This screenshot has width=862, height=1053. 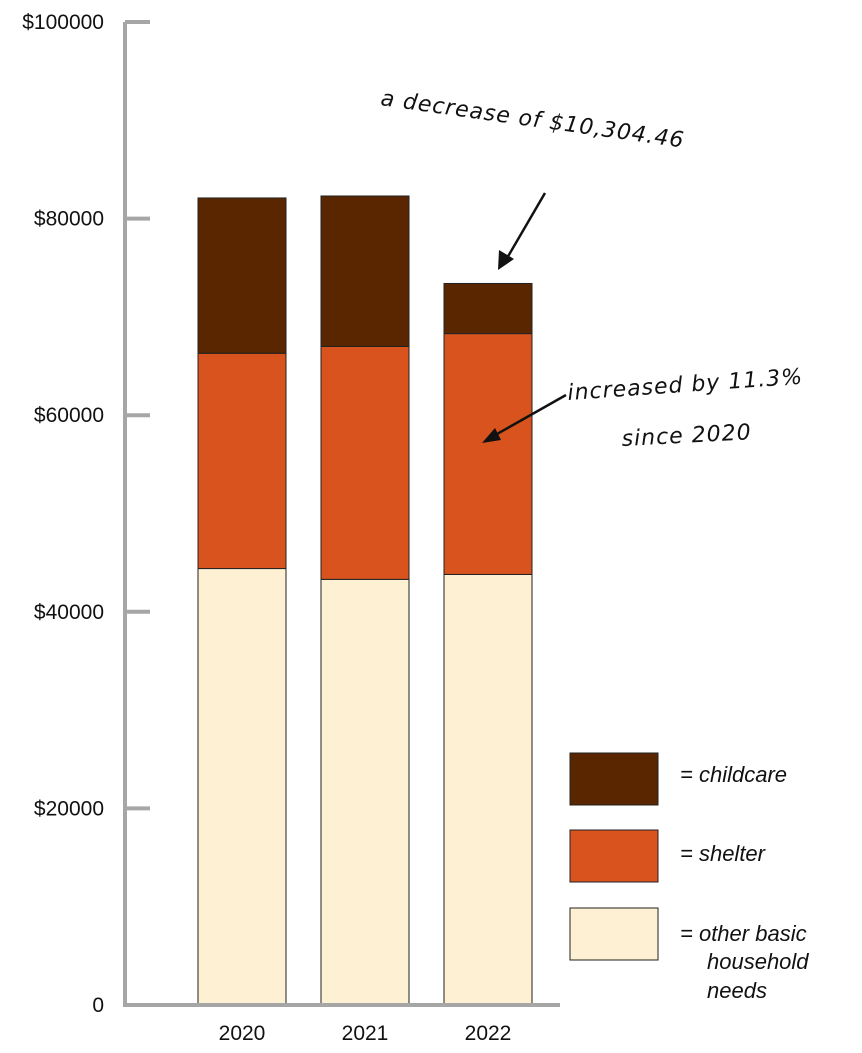 What do you see at coordinates (614, 934) in the screenshot?
I see `legend-swatch-other` at bounding box center [614, 934].